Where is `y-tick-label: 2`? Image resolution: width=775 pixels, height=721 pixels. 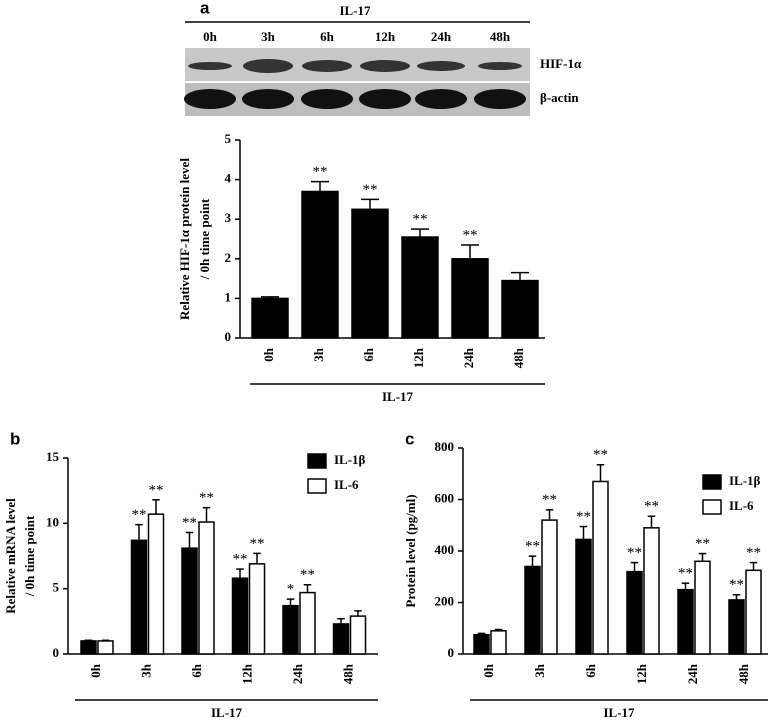 y-tick-label: 2 is located at coordinates (228, 257).